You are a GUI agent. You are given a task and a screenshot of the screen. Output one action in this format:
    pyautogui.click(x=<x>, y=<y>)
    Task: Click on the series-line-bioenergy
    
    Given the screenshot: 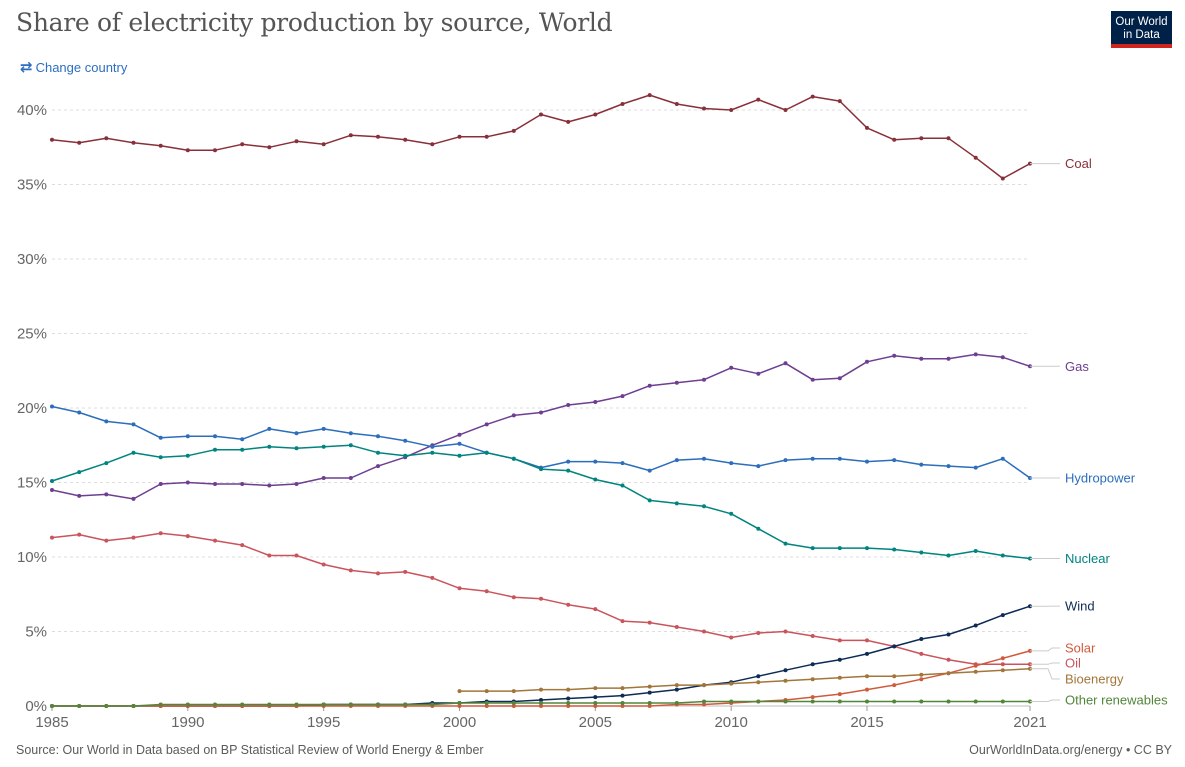 What is the action you would take?
    pyautogui.click(x=745, y=680)
    